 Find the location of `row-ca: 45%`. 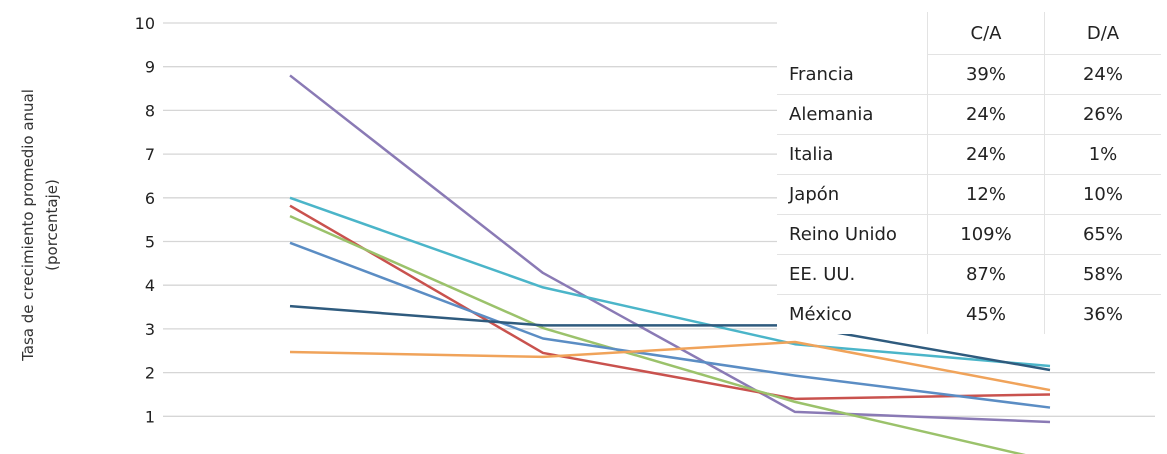

row-ca: 45% is located at coordinates (986, 314).